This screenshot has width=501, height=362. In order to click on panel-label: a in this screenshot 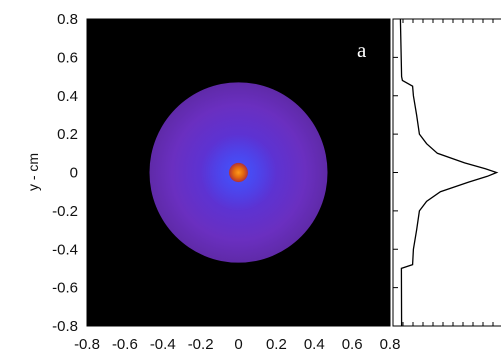, I will do `click(362, 50)`.